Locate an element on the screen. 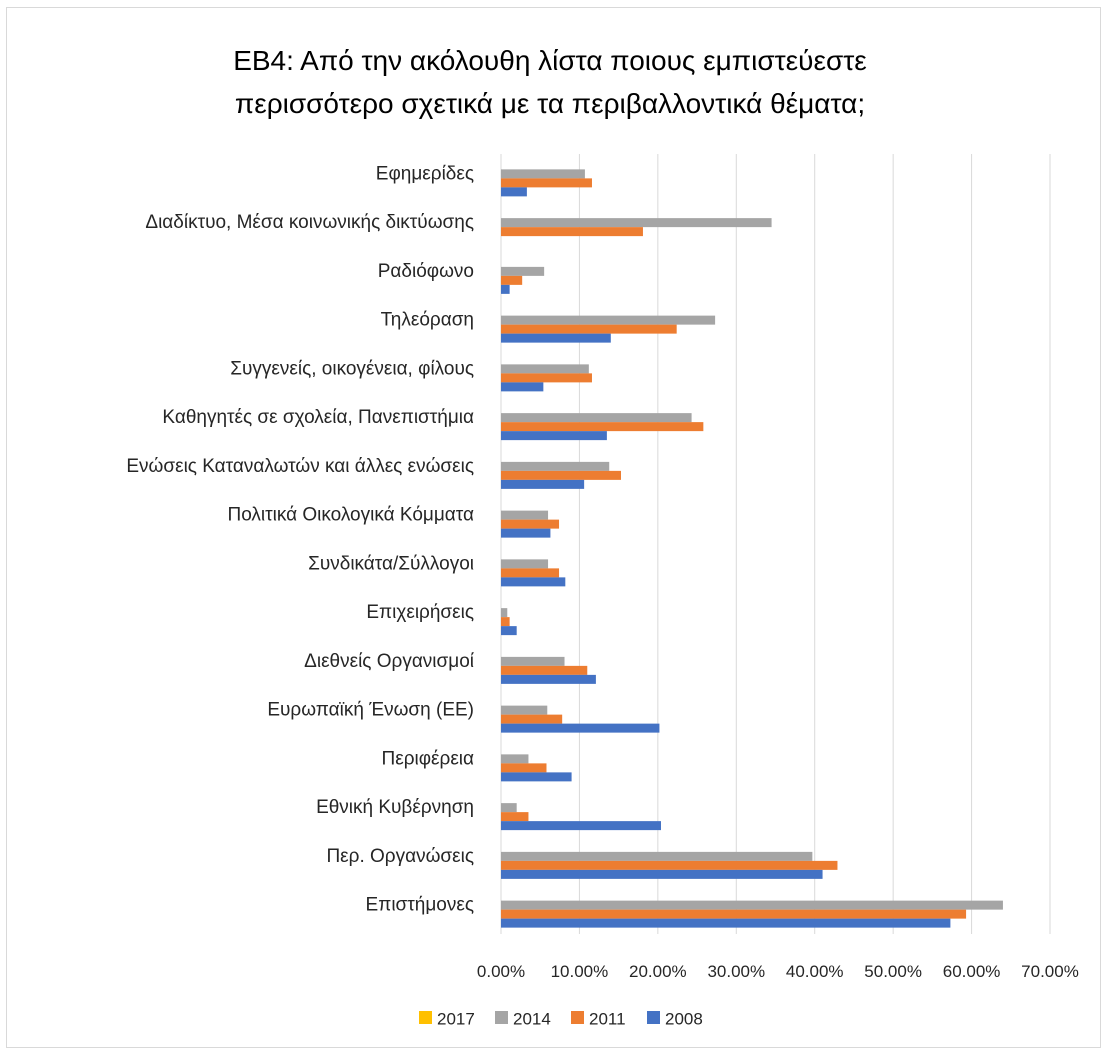  category-label: Εθνική Κυβέρνηση is located at coordinates (395, 807).